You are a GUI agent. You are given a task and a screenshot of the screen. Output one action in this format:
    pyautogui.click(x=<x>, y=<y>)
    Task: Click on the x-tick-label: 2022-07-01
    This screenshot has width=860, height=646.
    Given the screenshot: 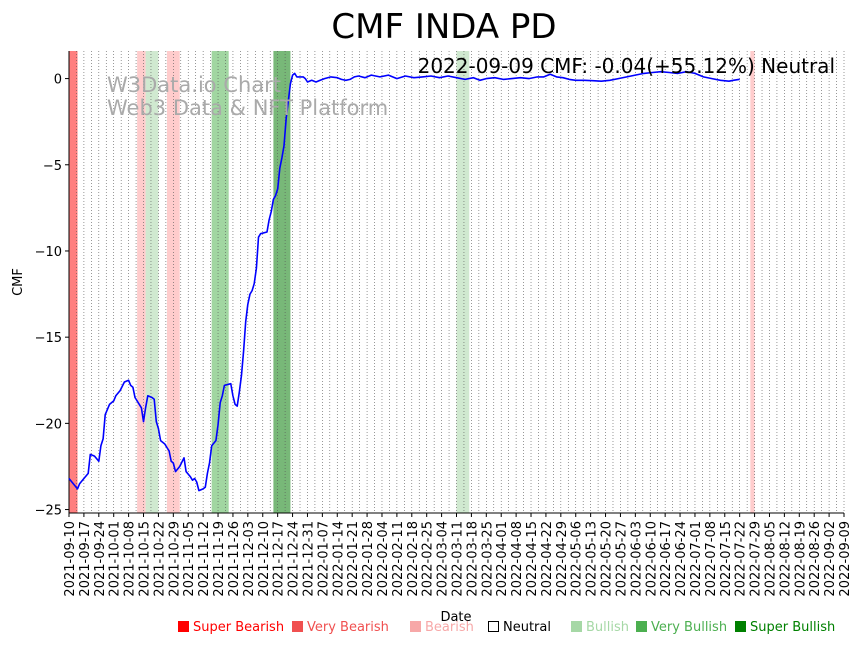 What is the action you would take?
    pyautogui.click(x=696, y=559)
    